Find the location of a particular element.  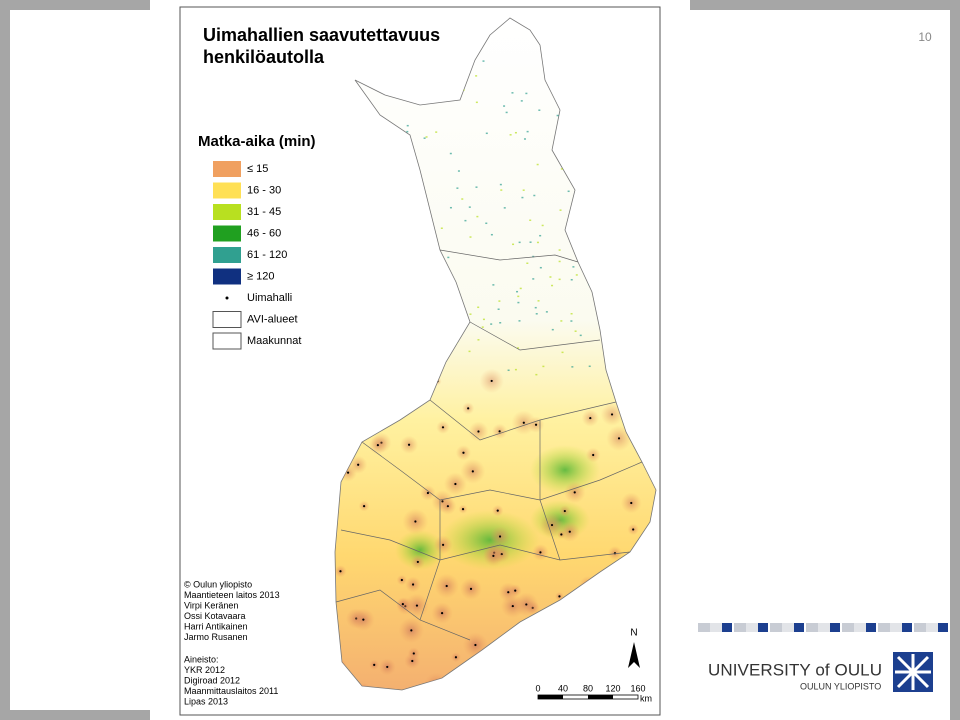

scale-bar-segment is located at coordinates (600, 697).